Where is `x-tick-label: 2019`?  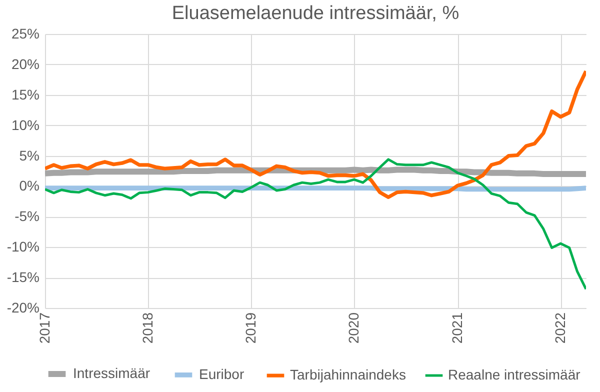
x-tick-label: 2019 is located at coordinates (250, 328).